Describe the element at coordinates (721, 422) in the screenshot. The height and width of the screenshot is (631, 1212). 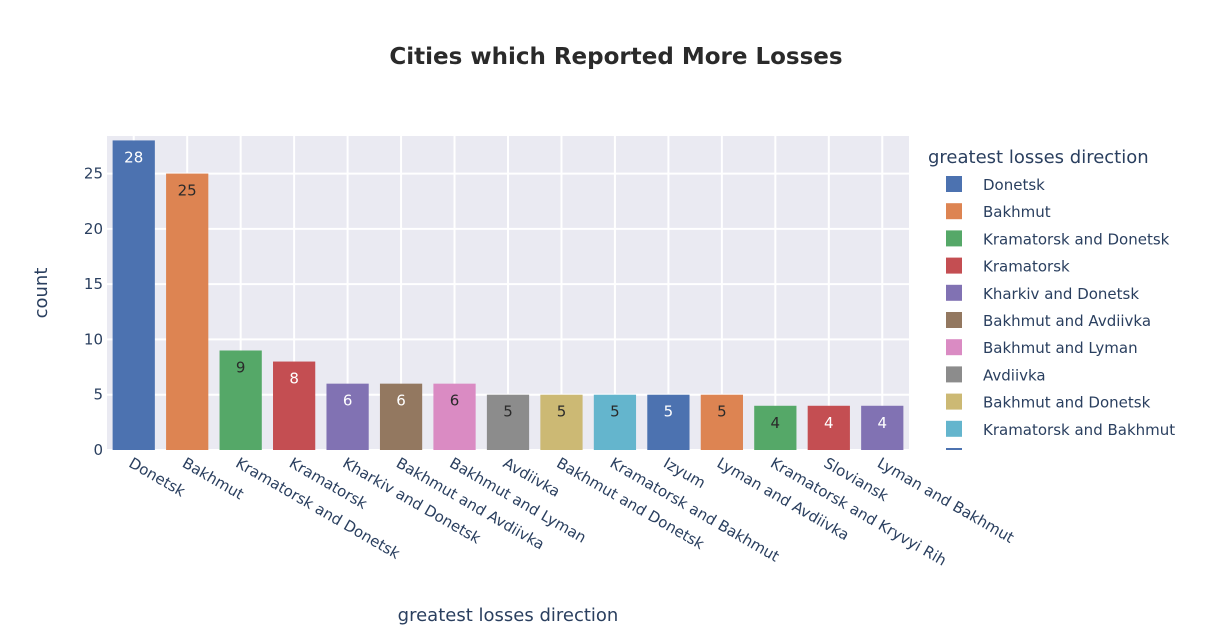
I see `bar-lyman-and-avdiivka` at that location.